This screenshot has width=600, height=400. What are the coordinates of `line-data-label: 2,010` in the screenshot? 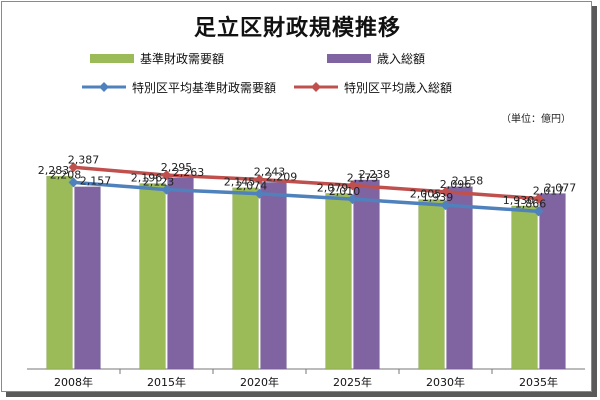 It's located at (345, 191).